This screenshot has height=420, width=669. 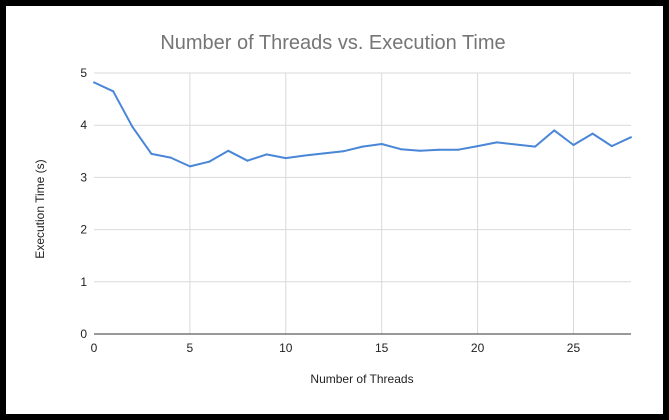 I want to click on x-tick-label: 15, so click(x=382, y=348).